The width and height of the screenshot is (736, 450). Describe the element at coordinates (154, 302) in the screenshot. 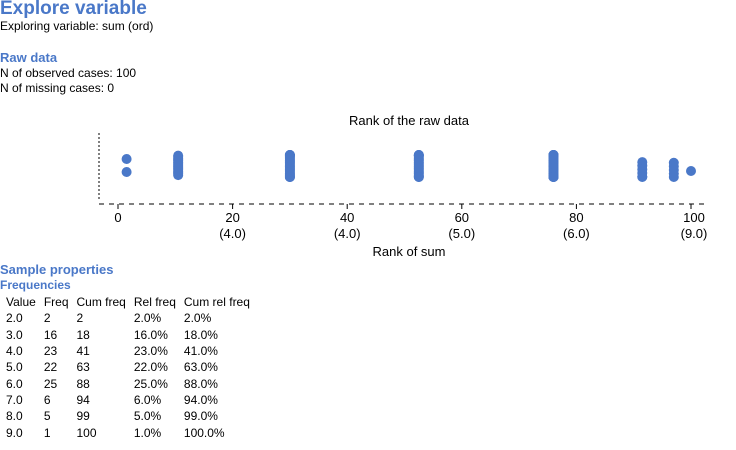

I see `column-header: Rel freq` at that location.